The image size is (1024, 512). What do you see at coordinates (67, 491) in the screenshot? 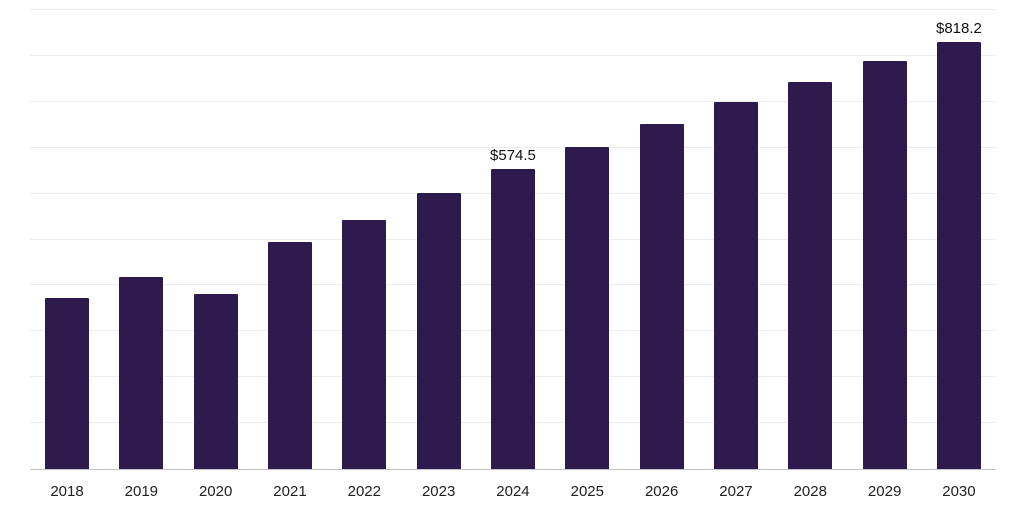
I see `x-tick-label: 2018` at bounding box center [67, 491].